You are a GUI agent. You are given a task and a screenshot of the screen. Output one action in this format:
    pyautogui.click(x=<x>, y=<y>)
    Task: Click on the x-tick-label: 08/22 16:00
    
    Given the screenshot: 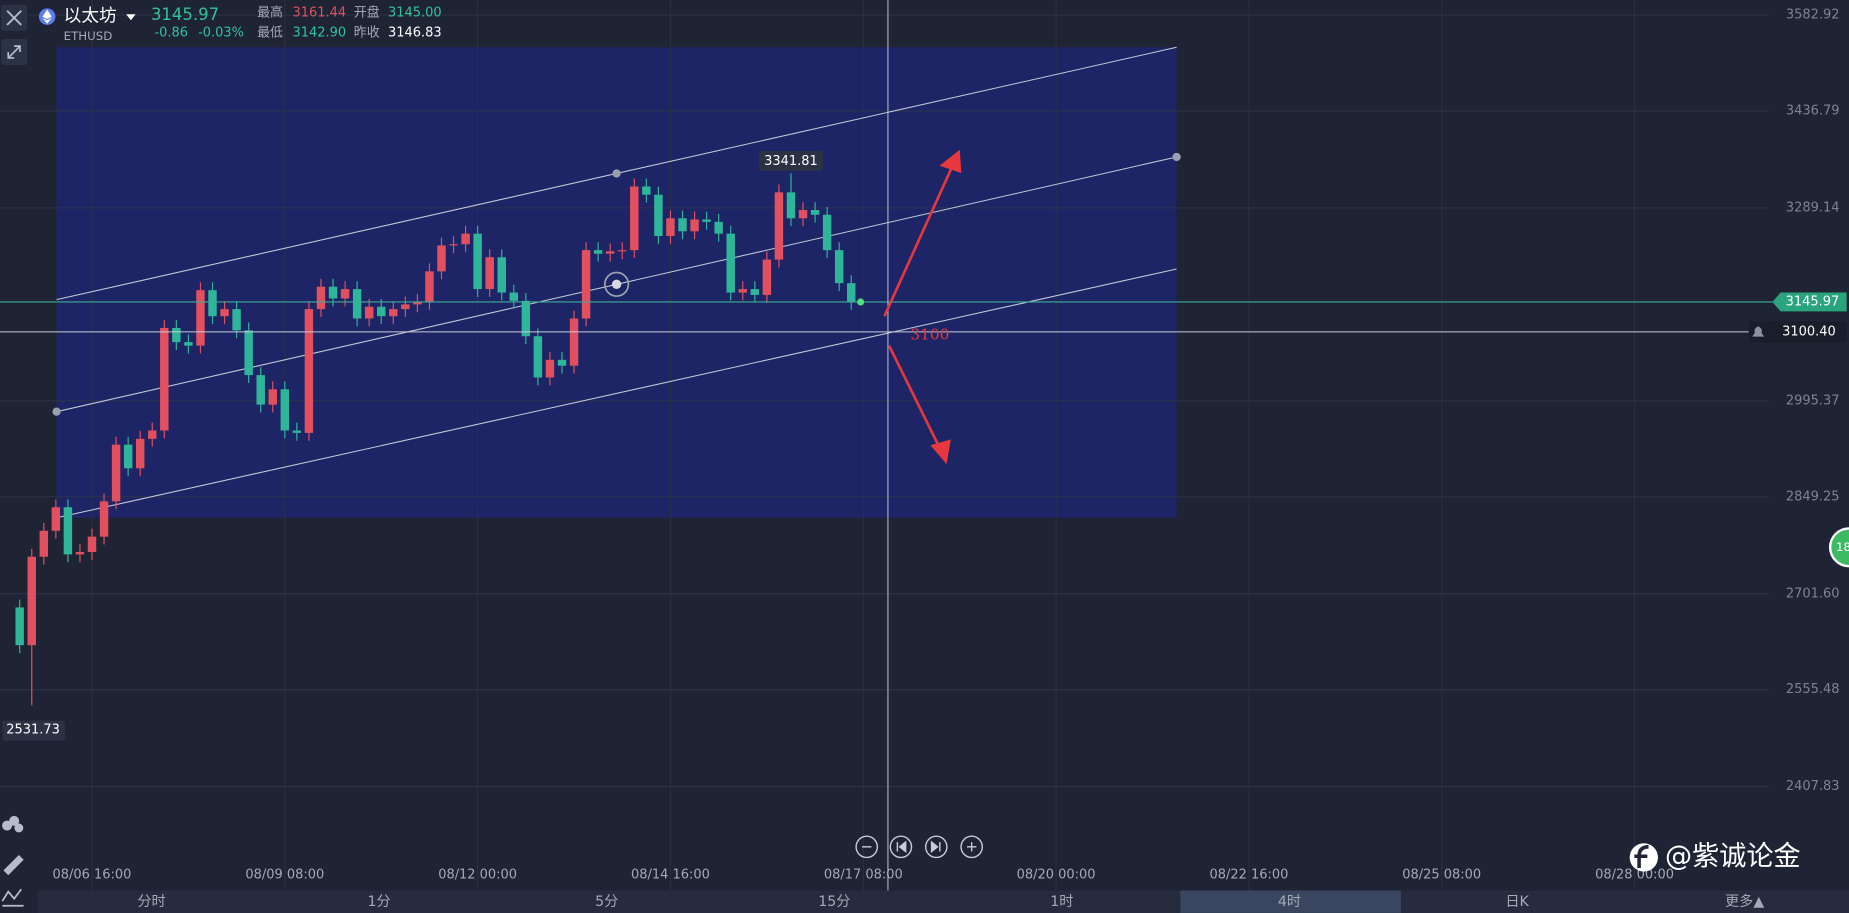 What is the action you would take?
    pyautogui.click(x=1248, y=875)
    